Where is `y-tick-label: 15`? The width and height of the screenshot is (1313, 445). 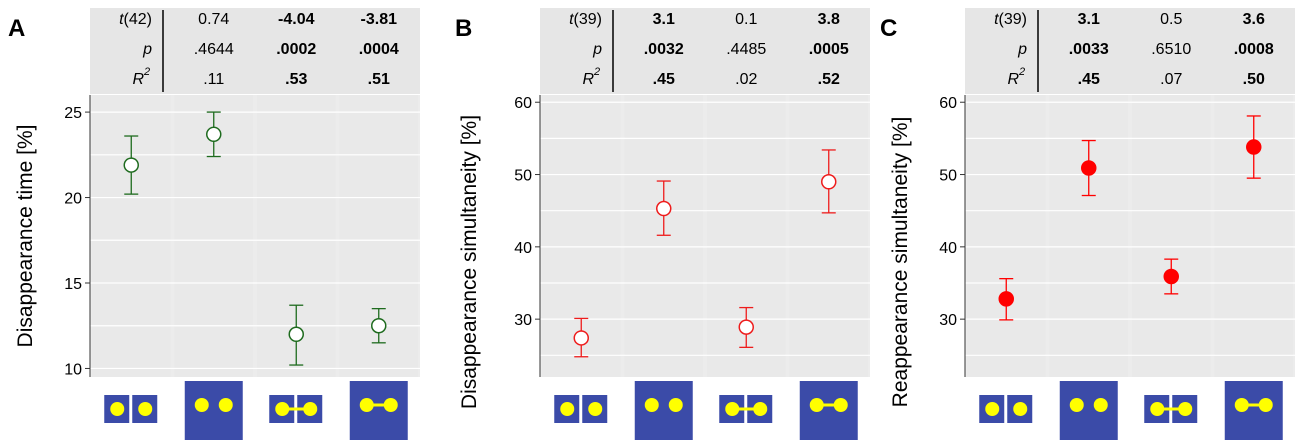
y-tick-label: 15 is located at coordinates (73, 284).